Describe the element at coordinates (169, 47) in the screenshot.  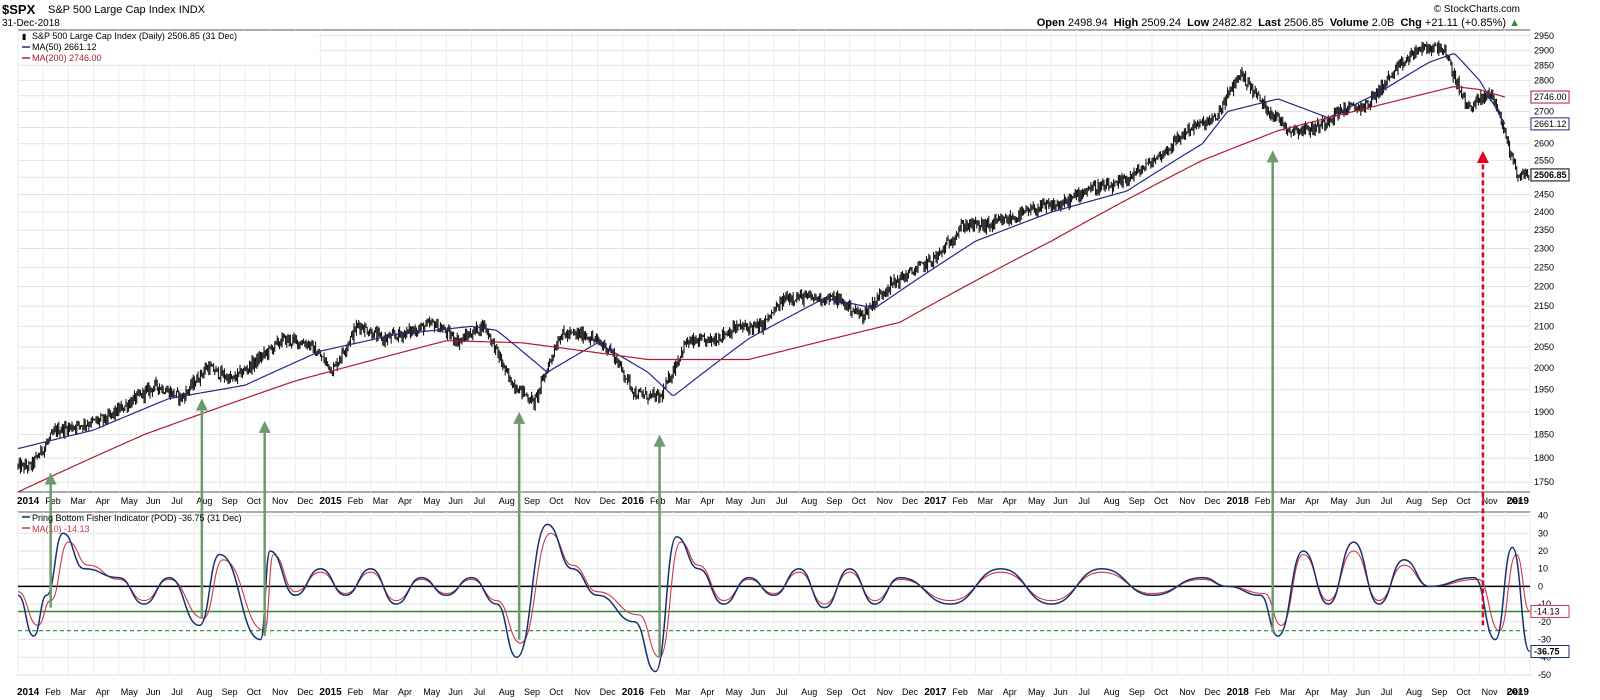
I see `price-legend-bg` at that location.